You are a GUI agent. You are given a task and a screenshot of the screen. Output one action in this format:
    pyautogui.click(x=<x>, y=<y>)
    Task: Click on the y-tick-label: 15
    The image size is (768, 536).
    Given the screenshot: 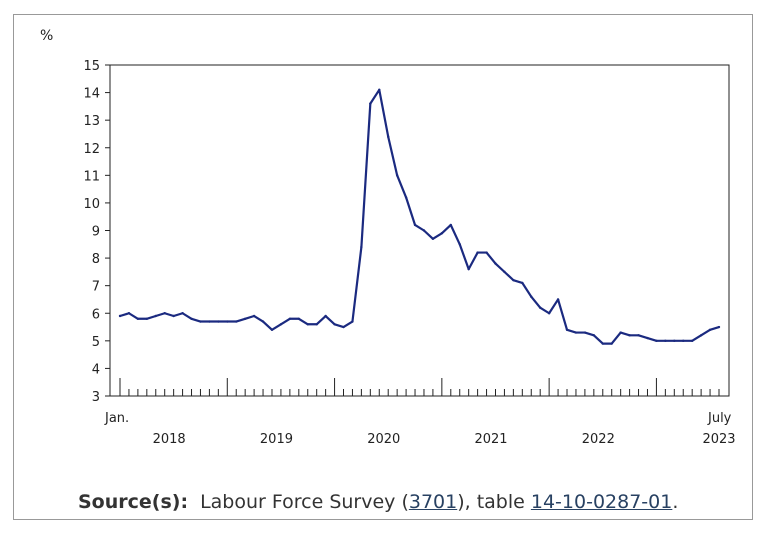 What is the action you would take?
    pyautogui.click(x=91, y=66)
    